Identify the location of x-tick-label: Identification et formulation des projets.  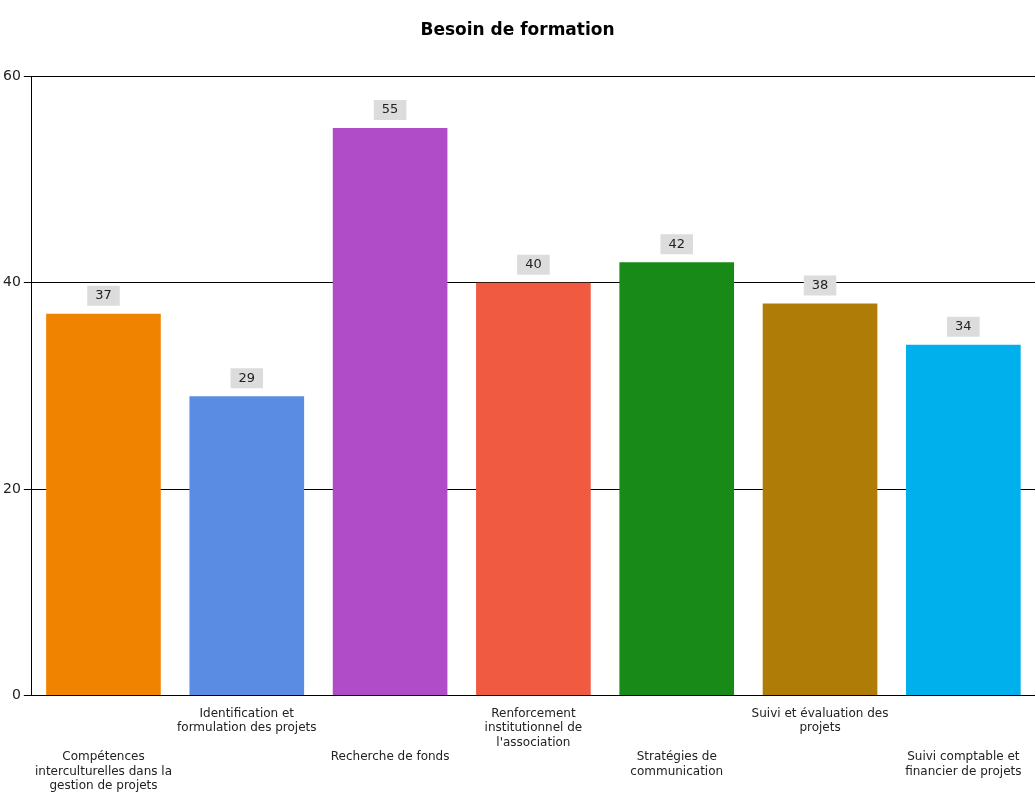
(247, 720).